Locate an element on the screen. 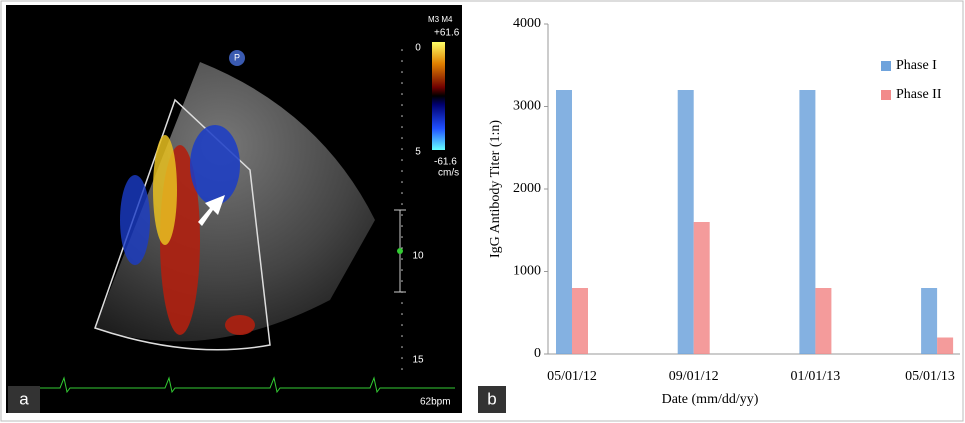 This screenshot has height=423, width=965. heart-rate: 62bpm is located at coordinates (435, 402).